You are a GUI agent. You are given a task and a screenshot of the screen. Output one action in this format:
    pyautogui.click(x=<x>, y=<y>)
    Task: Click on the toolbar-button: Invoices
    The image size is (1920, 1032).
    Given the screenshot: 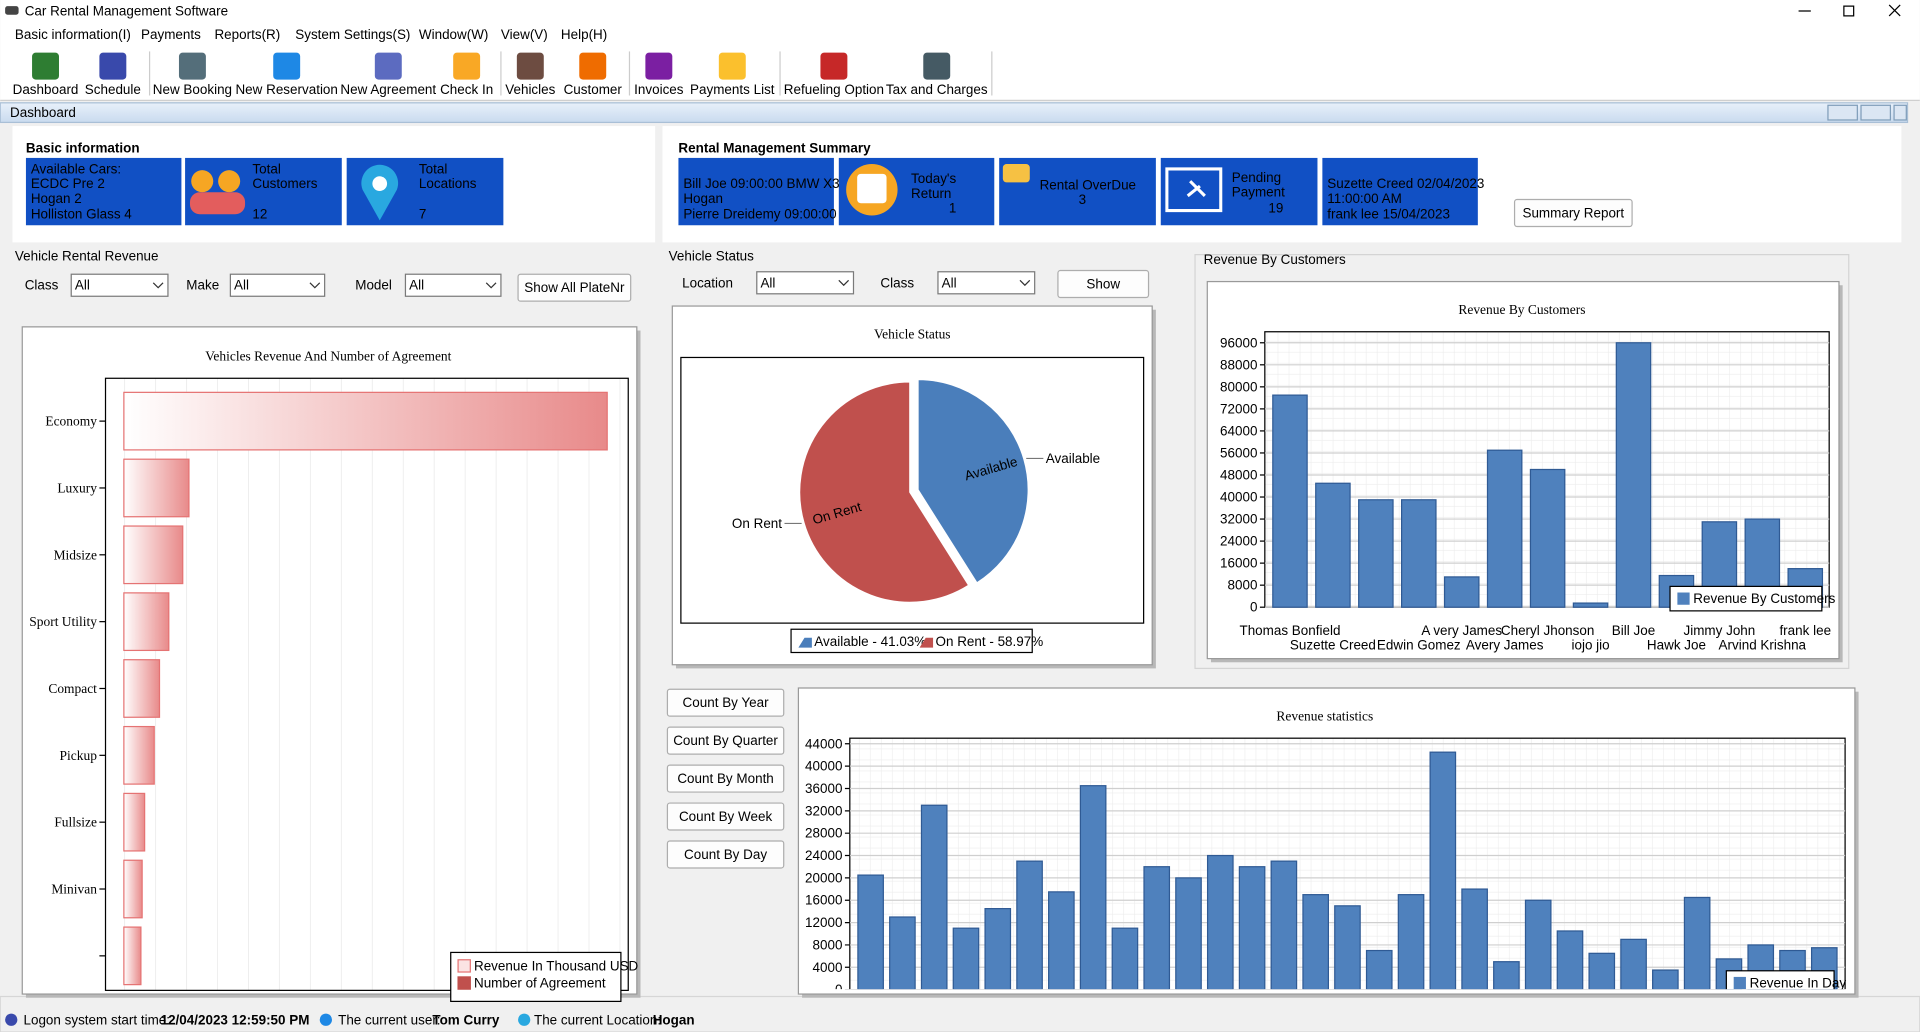 What is the action you would take?
    pyautogui.click(x=659, y=89)
    